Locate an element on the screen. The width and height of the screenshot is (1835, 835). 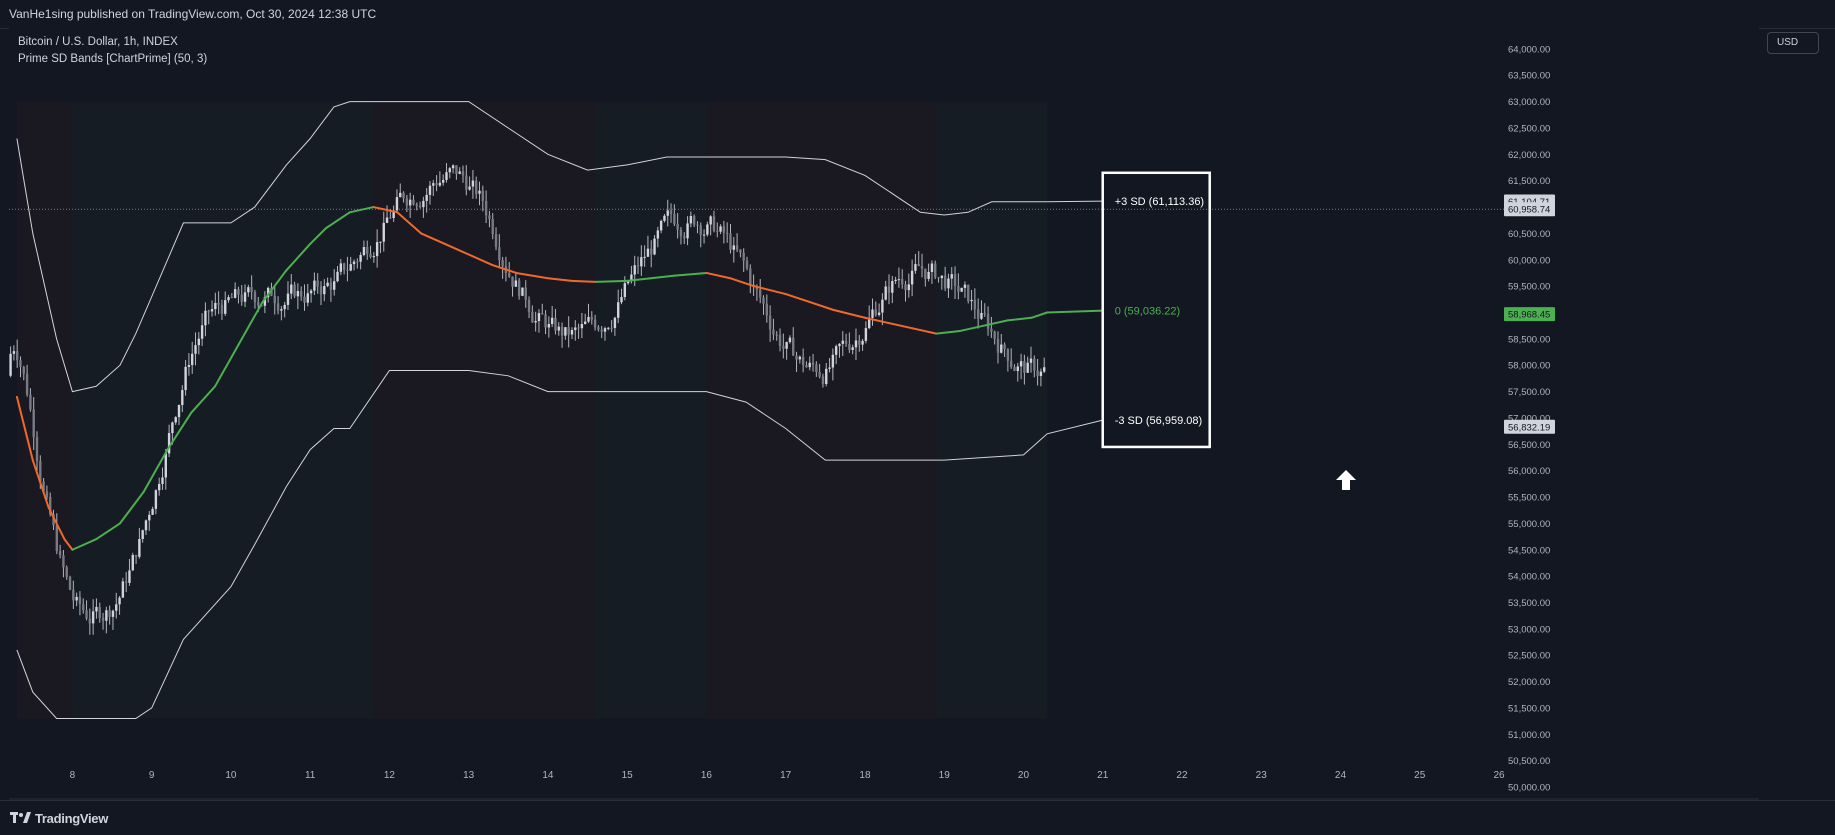
price-tick-label: 51,500.00 is located at coordinates (1529, 708).